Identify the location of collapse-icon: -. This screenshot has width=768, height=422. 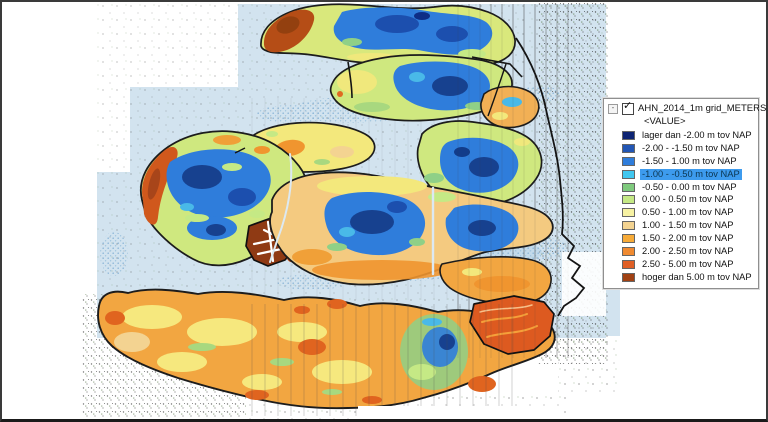
(613, 108).